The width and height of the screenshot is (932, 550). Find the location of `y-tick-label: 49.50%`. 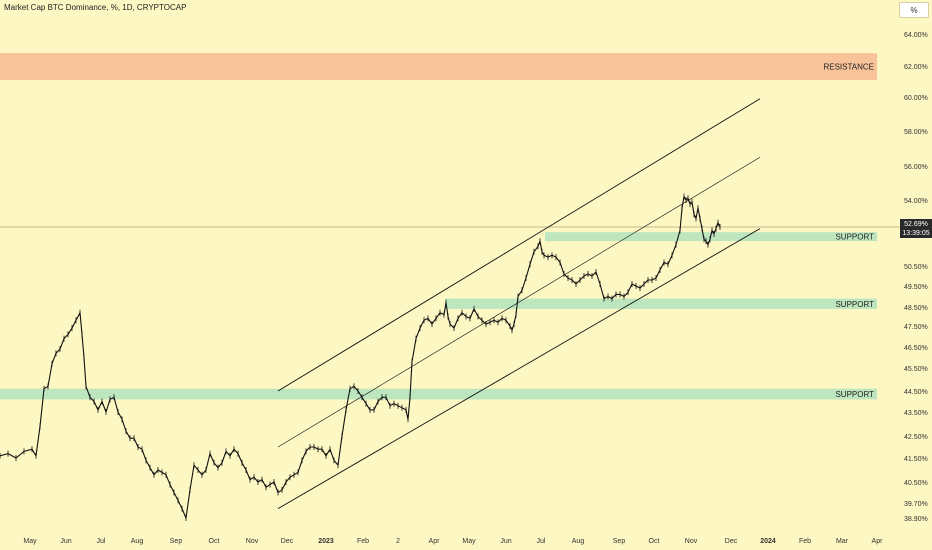

y-tick-label: 49.50% is located at coordinates (916, 287).